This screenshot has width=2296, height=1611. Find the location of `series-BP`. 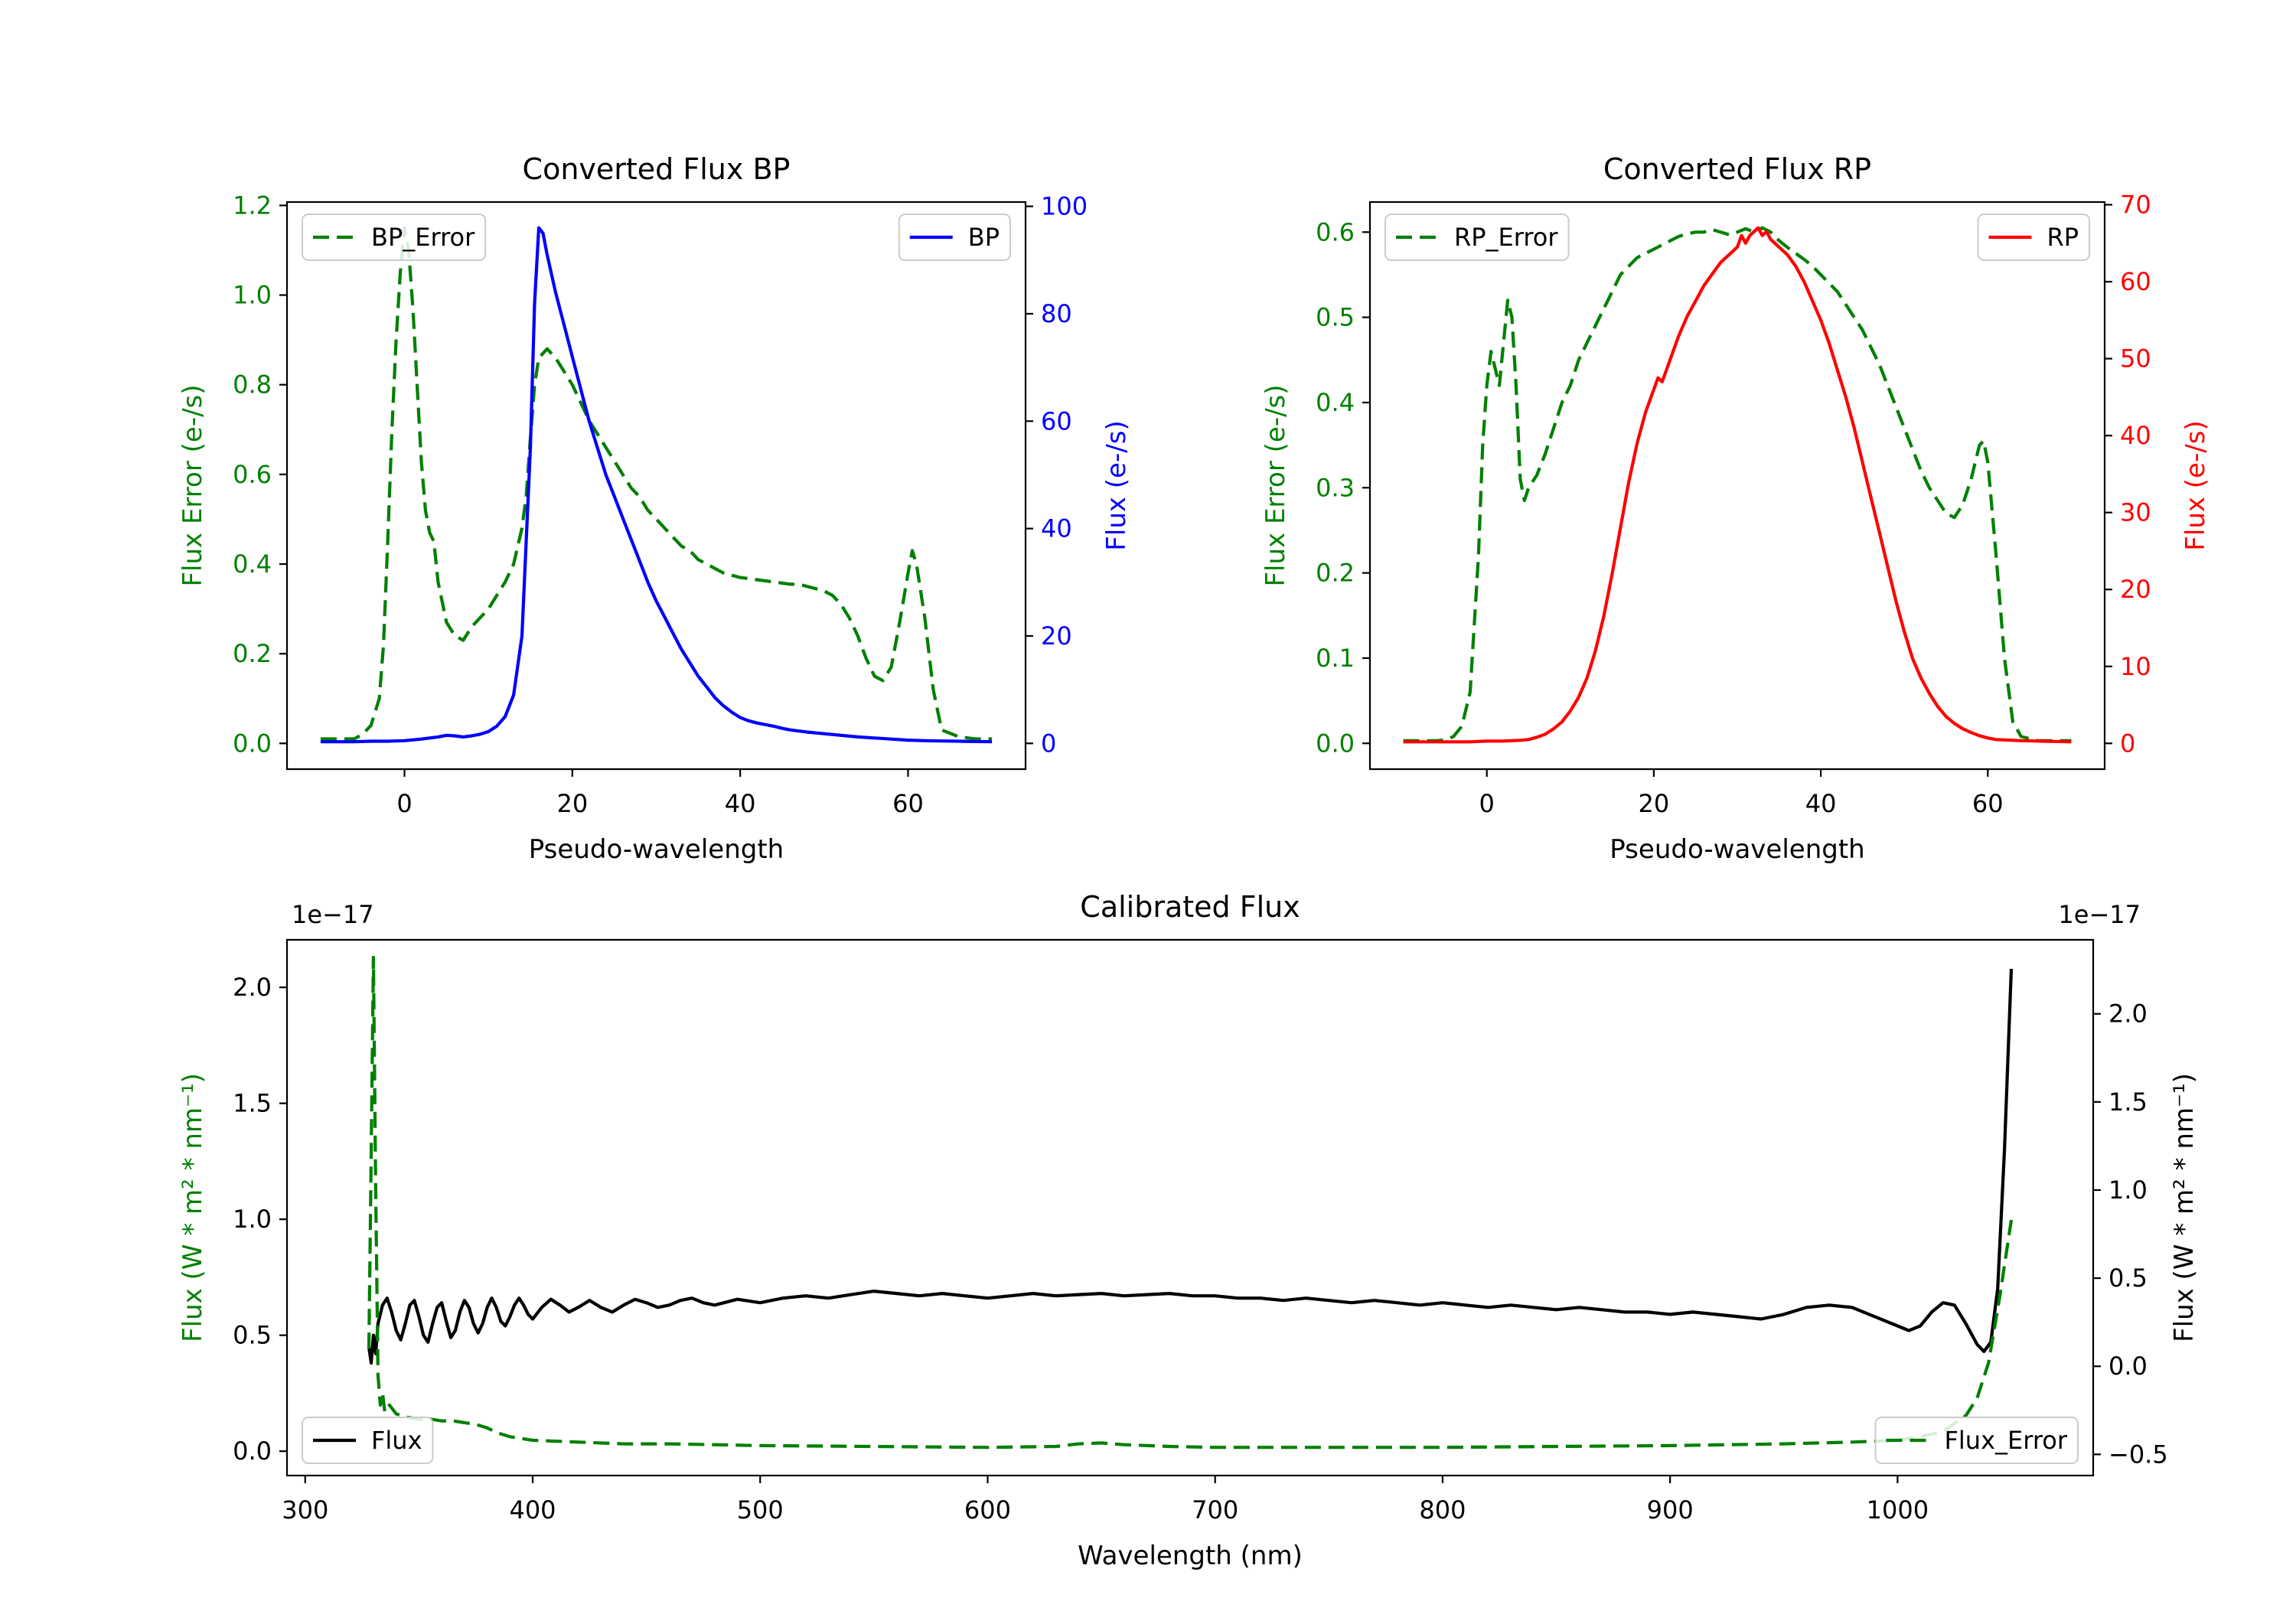

series-BP is located at coordinates (656, 485).